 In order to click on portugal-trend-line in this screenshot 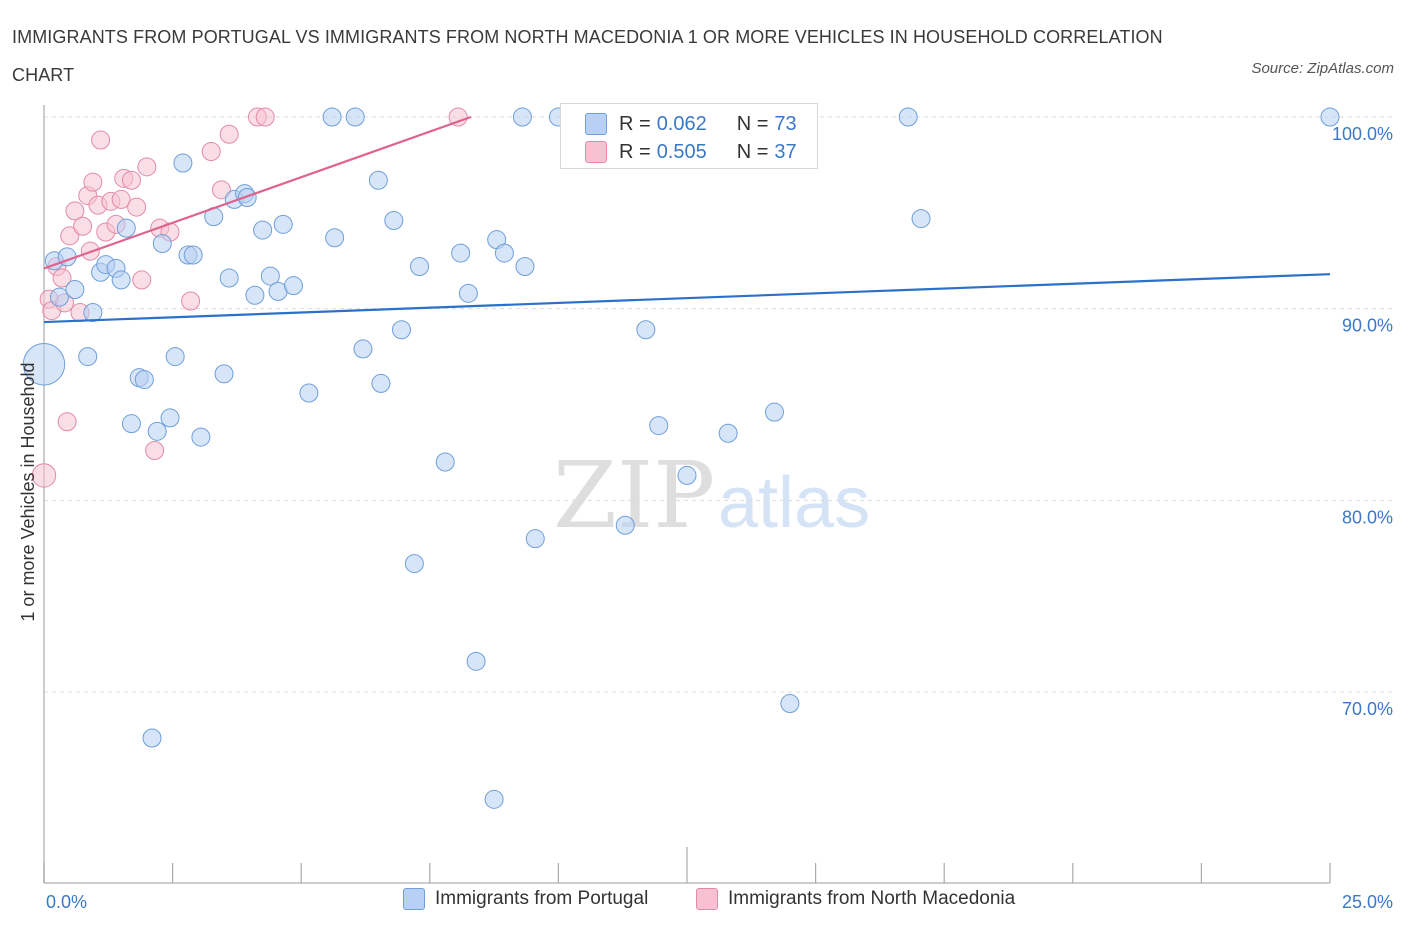, I will do `click(687, 298)`.